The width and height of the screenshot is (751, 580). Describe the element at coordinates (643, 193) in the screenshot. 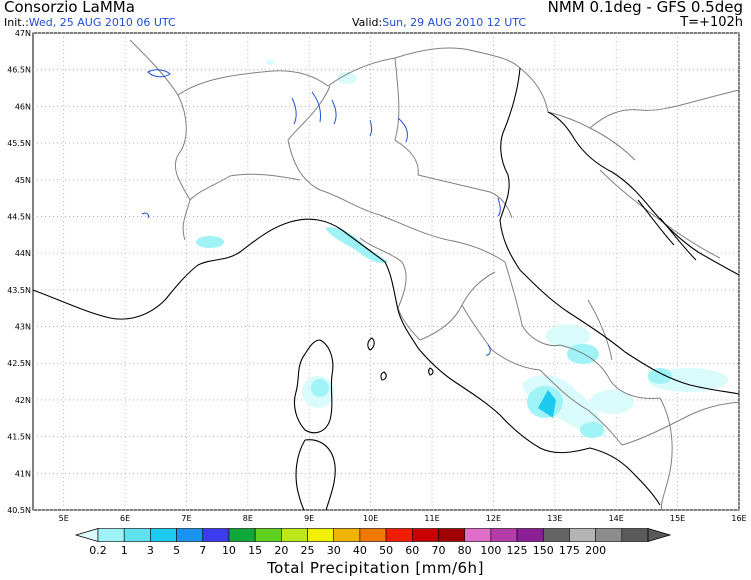

I see `croatian-coast` at that location.